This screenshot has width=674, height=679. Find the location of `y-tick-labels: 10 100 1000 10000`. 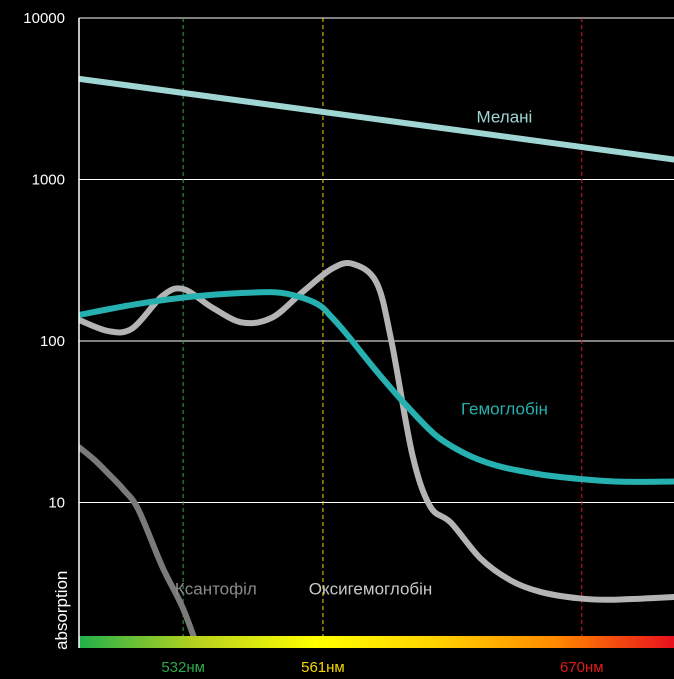

y-tick-labels: 10 100 1000 10000 is located at coordinates (44, 261).